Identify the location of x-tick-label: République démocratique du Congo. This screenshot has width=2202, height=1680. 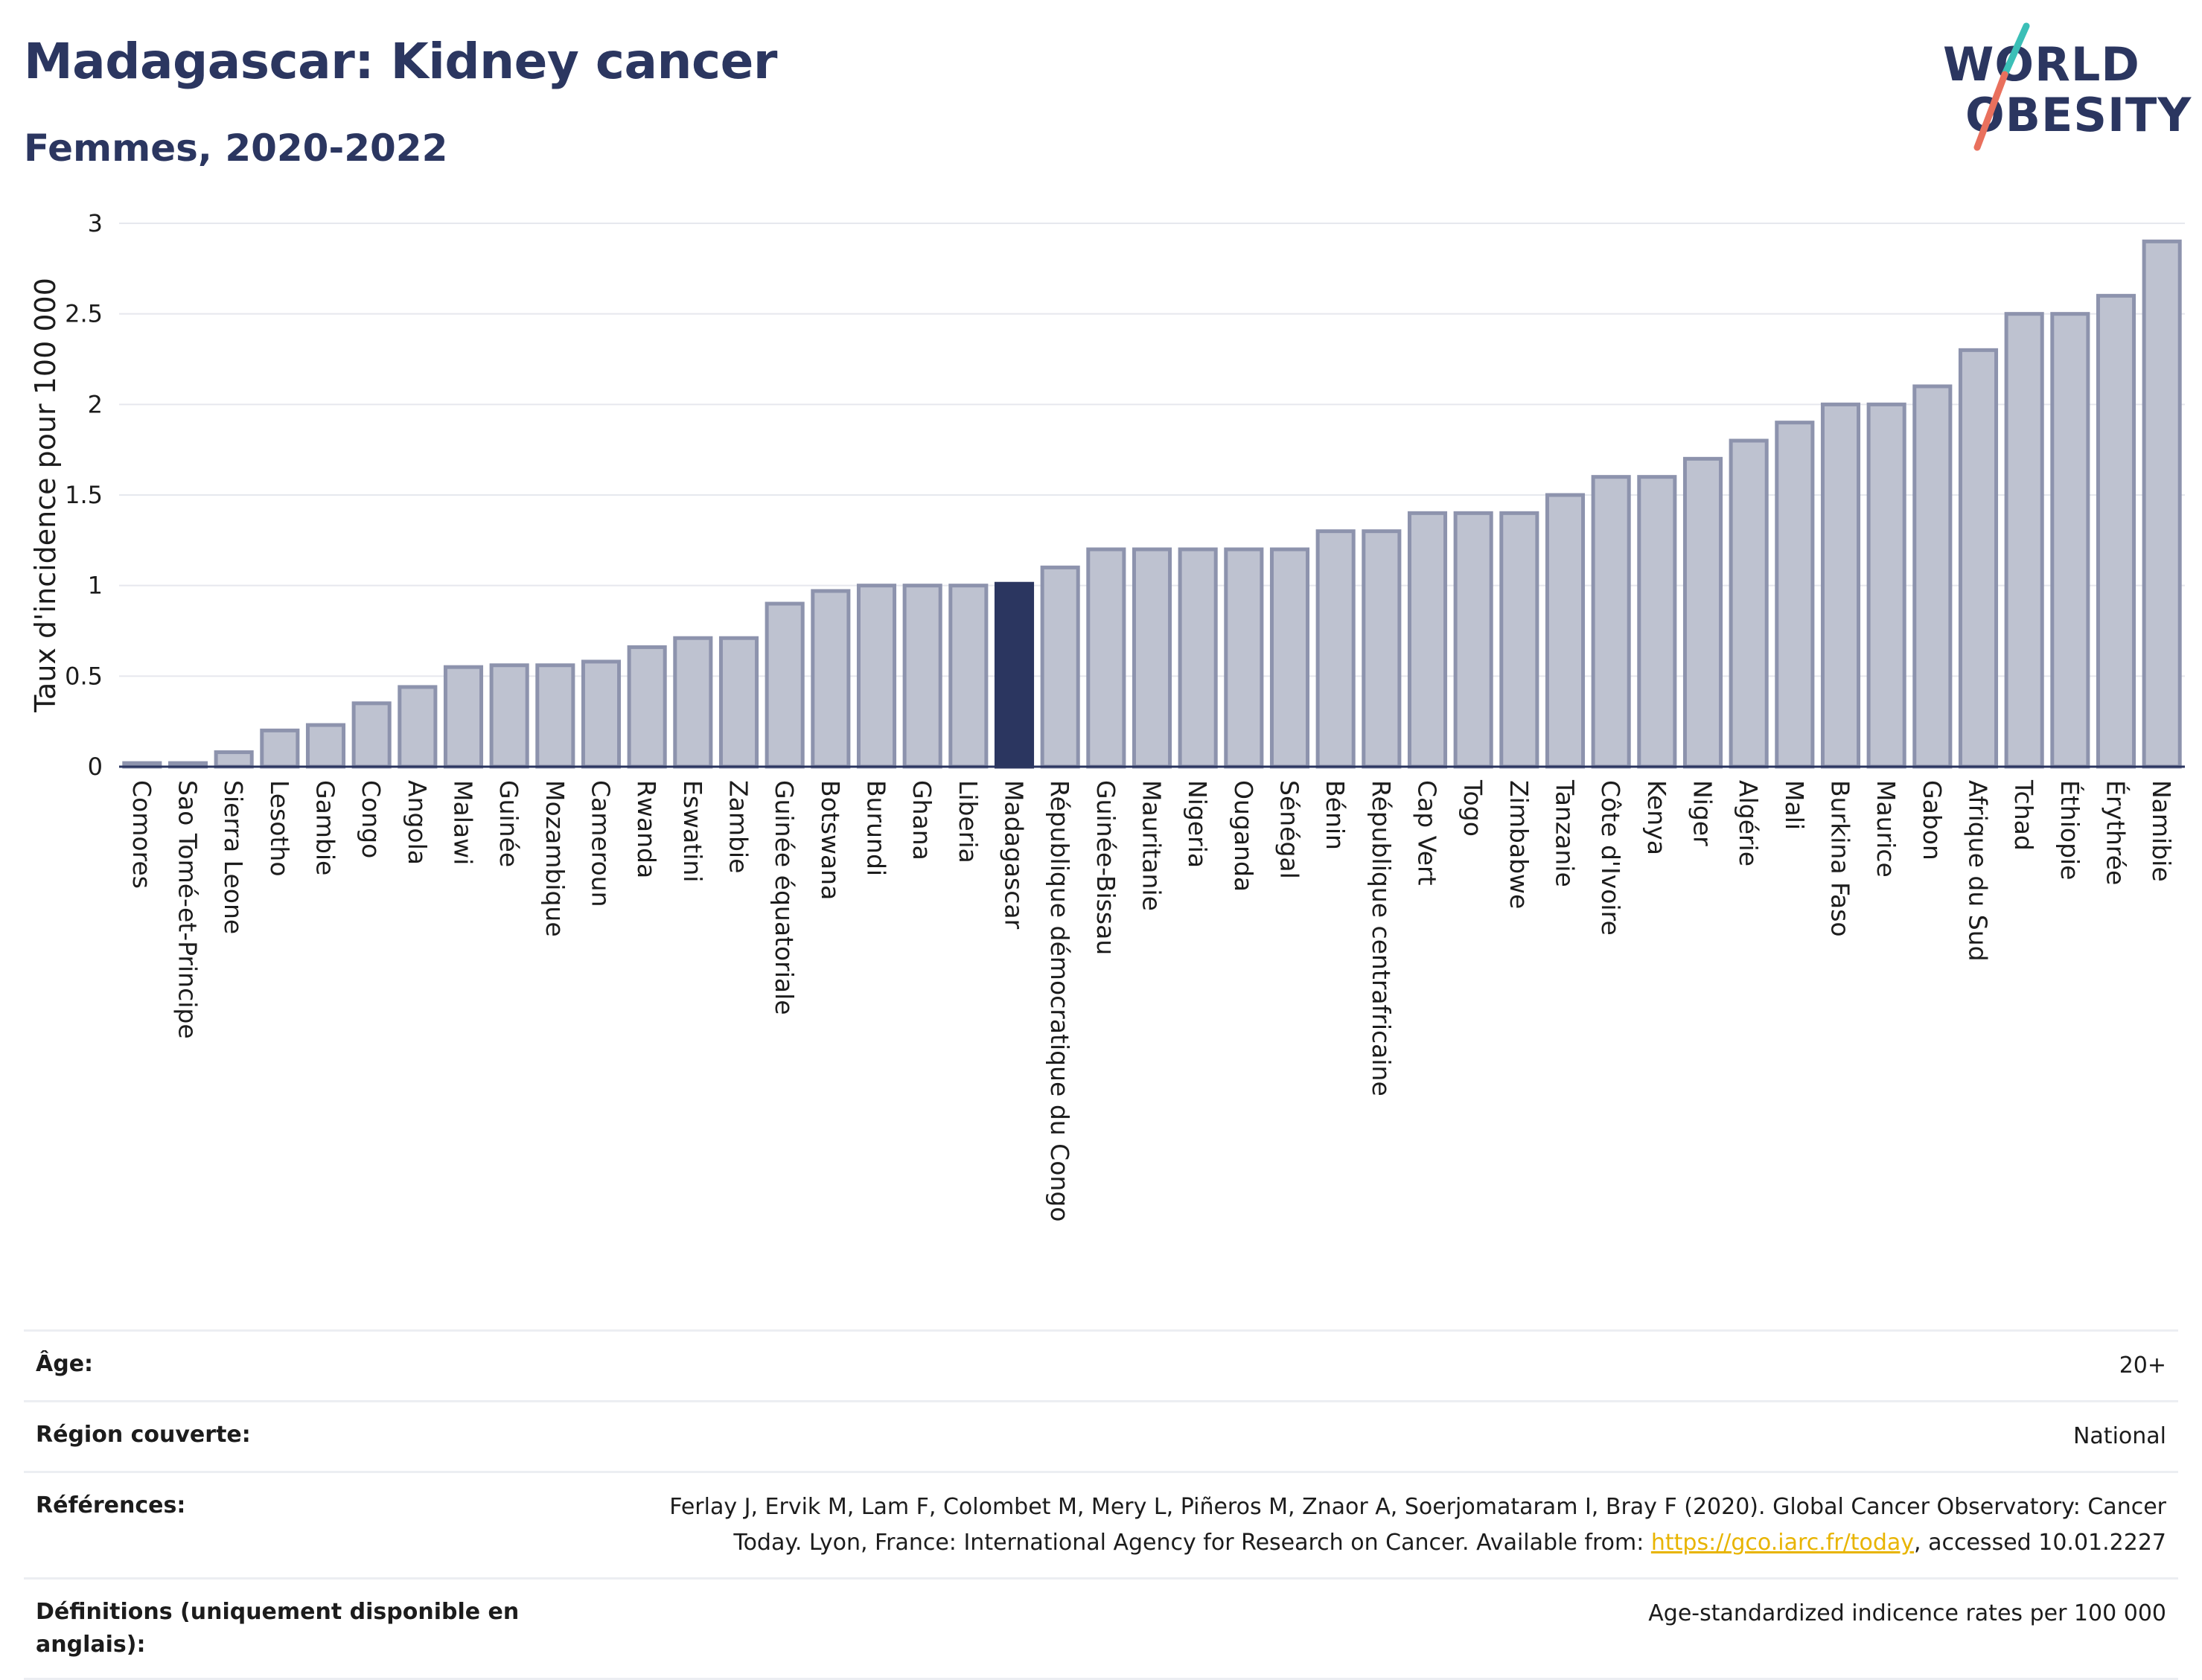
(1059, 1000).